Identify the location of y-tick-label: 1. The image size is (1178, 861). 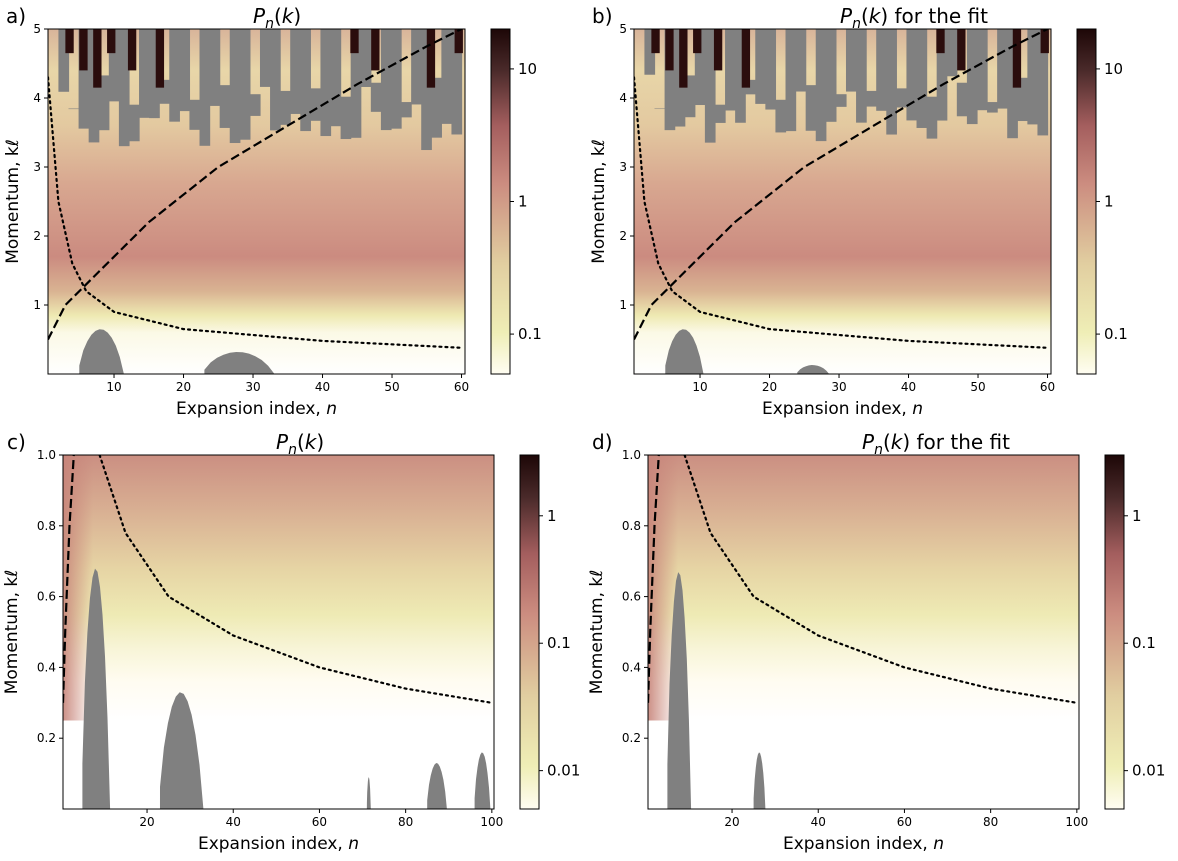
(37, 305).